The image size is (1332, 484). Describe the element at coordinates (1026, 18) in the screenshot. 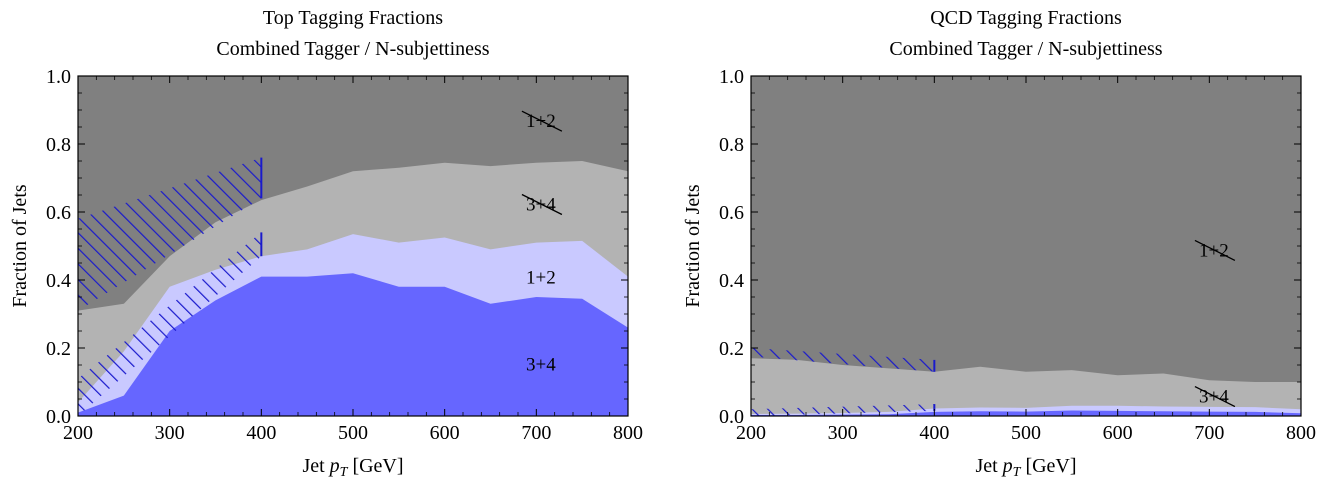

I see `chart-title: QCD Tagging Fractions` at that location.